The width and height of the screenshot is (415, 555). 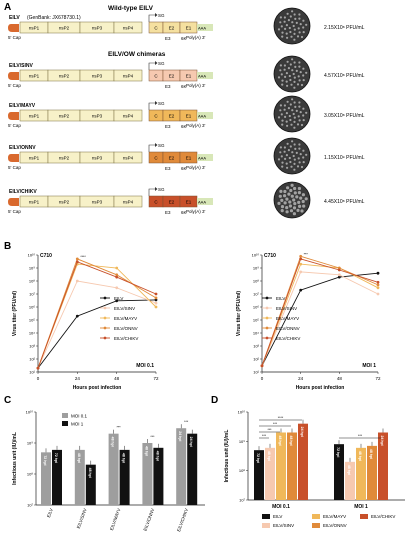 What do you see at coordinates (344, 28) in the screenshot?
I see `titer-value: 2.15X10⁸ PFU/mL` at bounding box center [344, 28].